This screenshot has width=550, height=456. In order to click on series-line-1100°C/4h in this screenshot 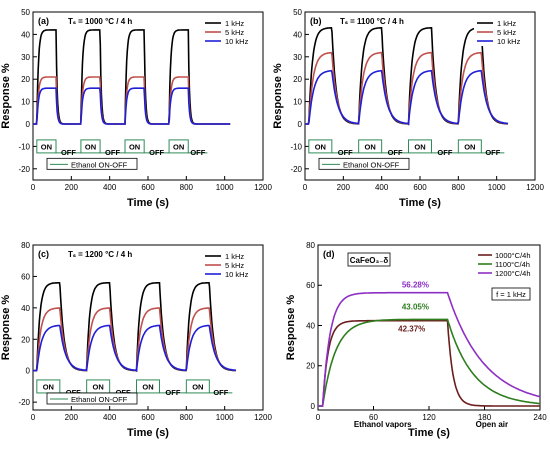, I will do `click(429, 362)`.